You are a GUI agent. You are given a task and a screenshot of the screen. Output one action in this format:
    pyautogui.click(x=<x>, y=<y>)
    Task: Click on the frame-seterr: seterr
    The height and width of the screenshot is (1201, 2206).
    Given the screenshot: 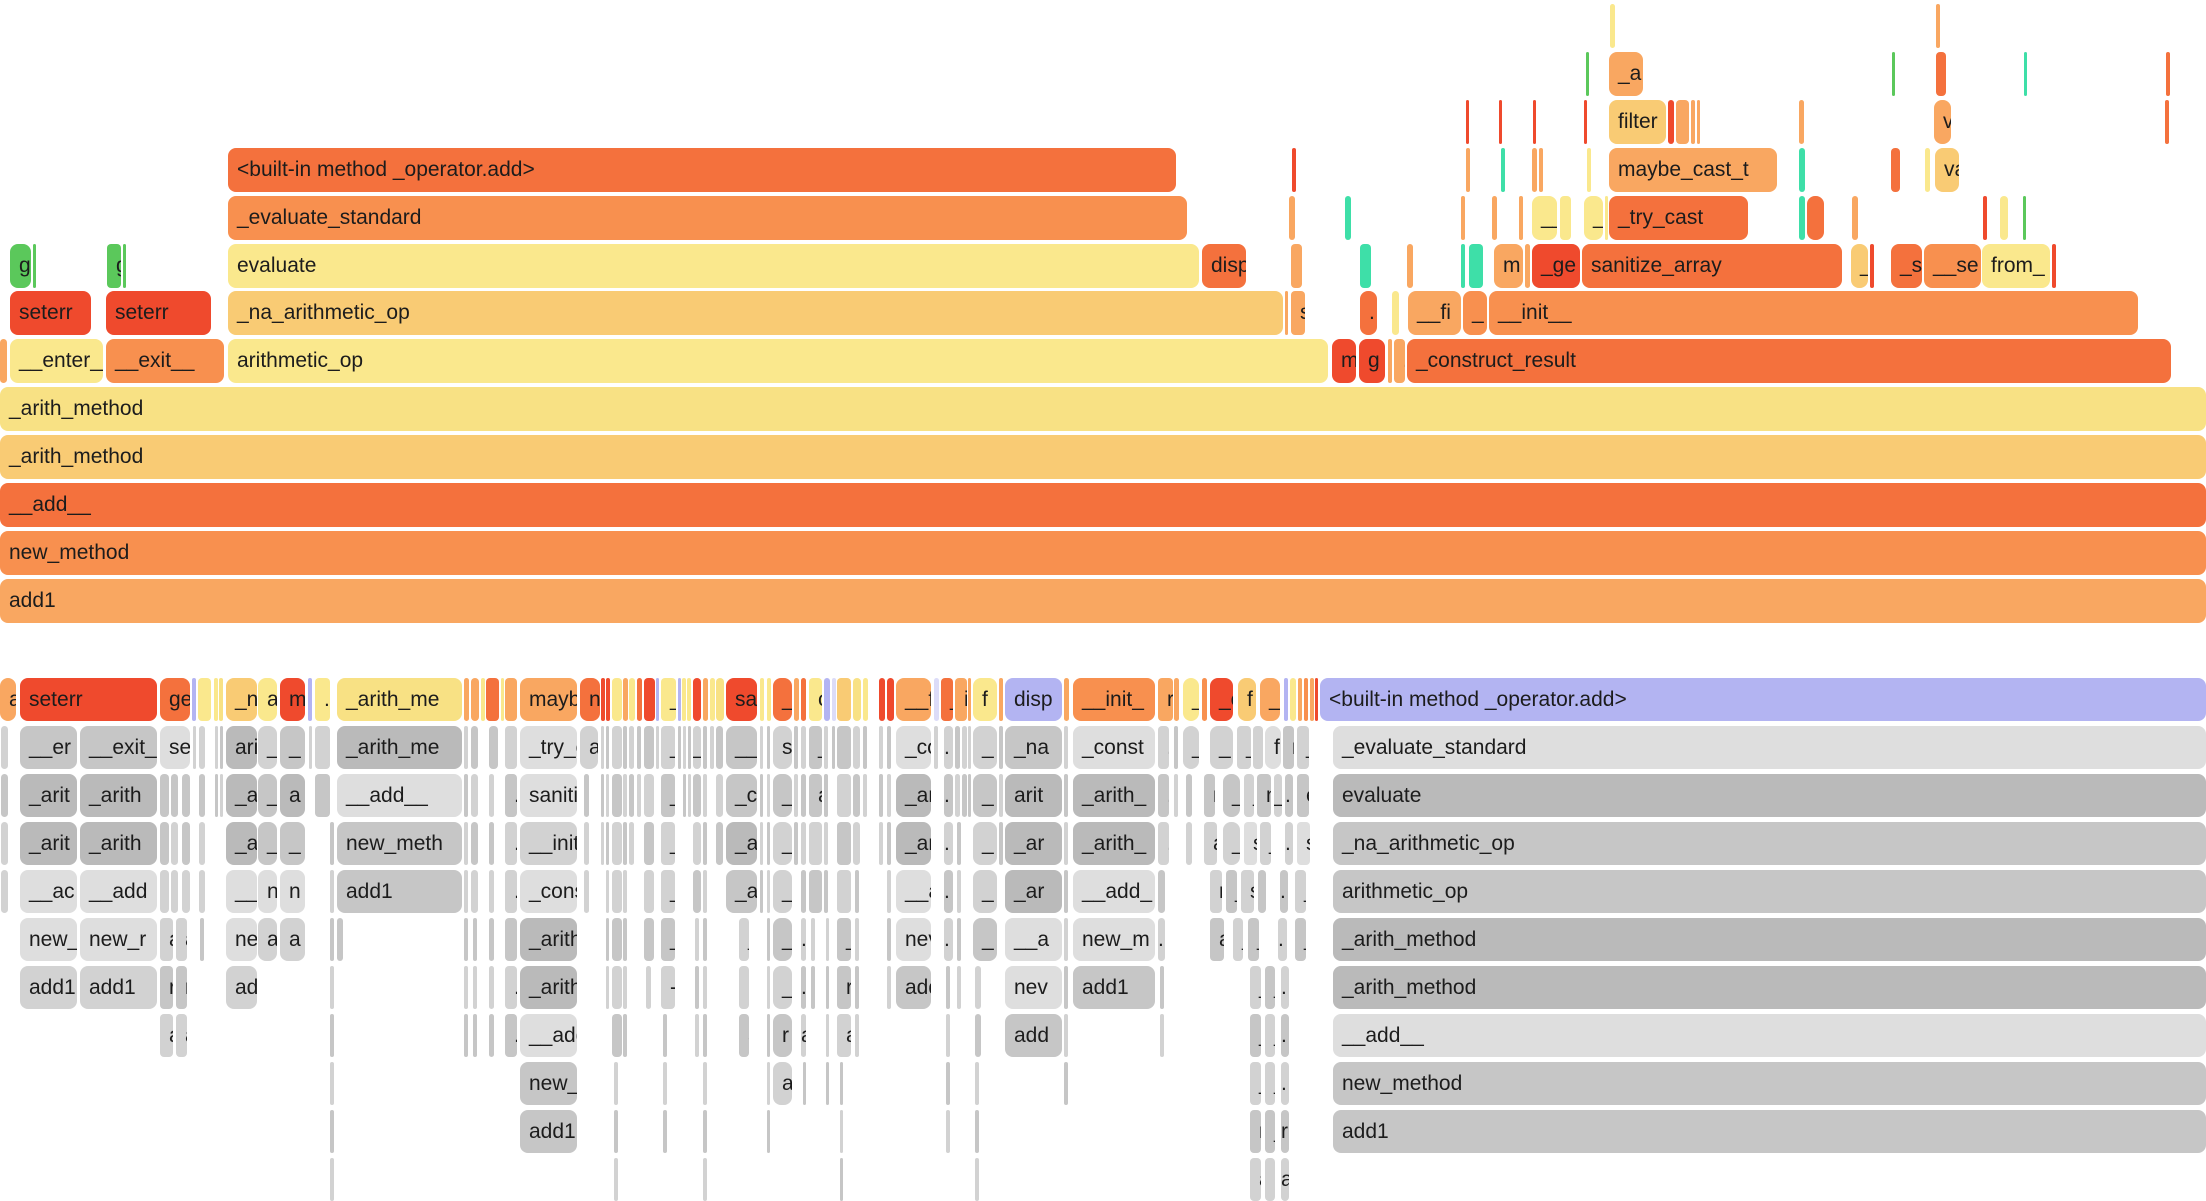 What is the action you would take?
    pyautogui.click(x=50, y=313)
    